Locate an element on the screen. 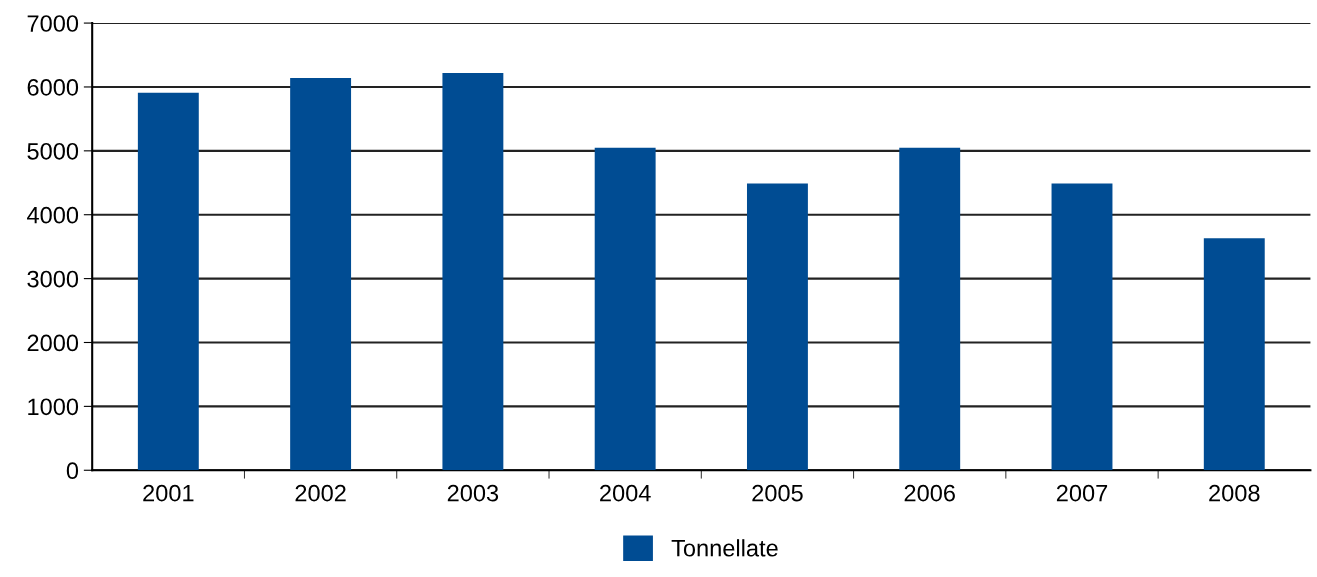  x-tick-label: 2004 is located at coordinates (625, 493).